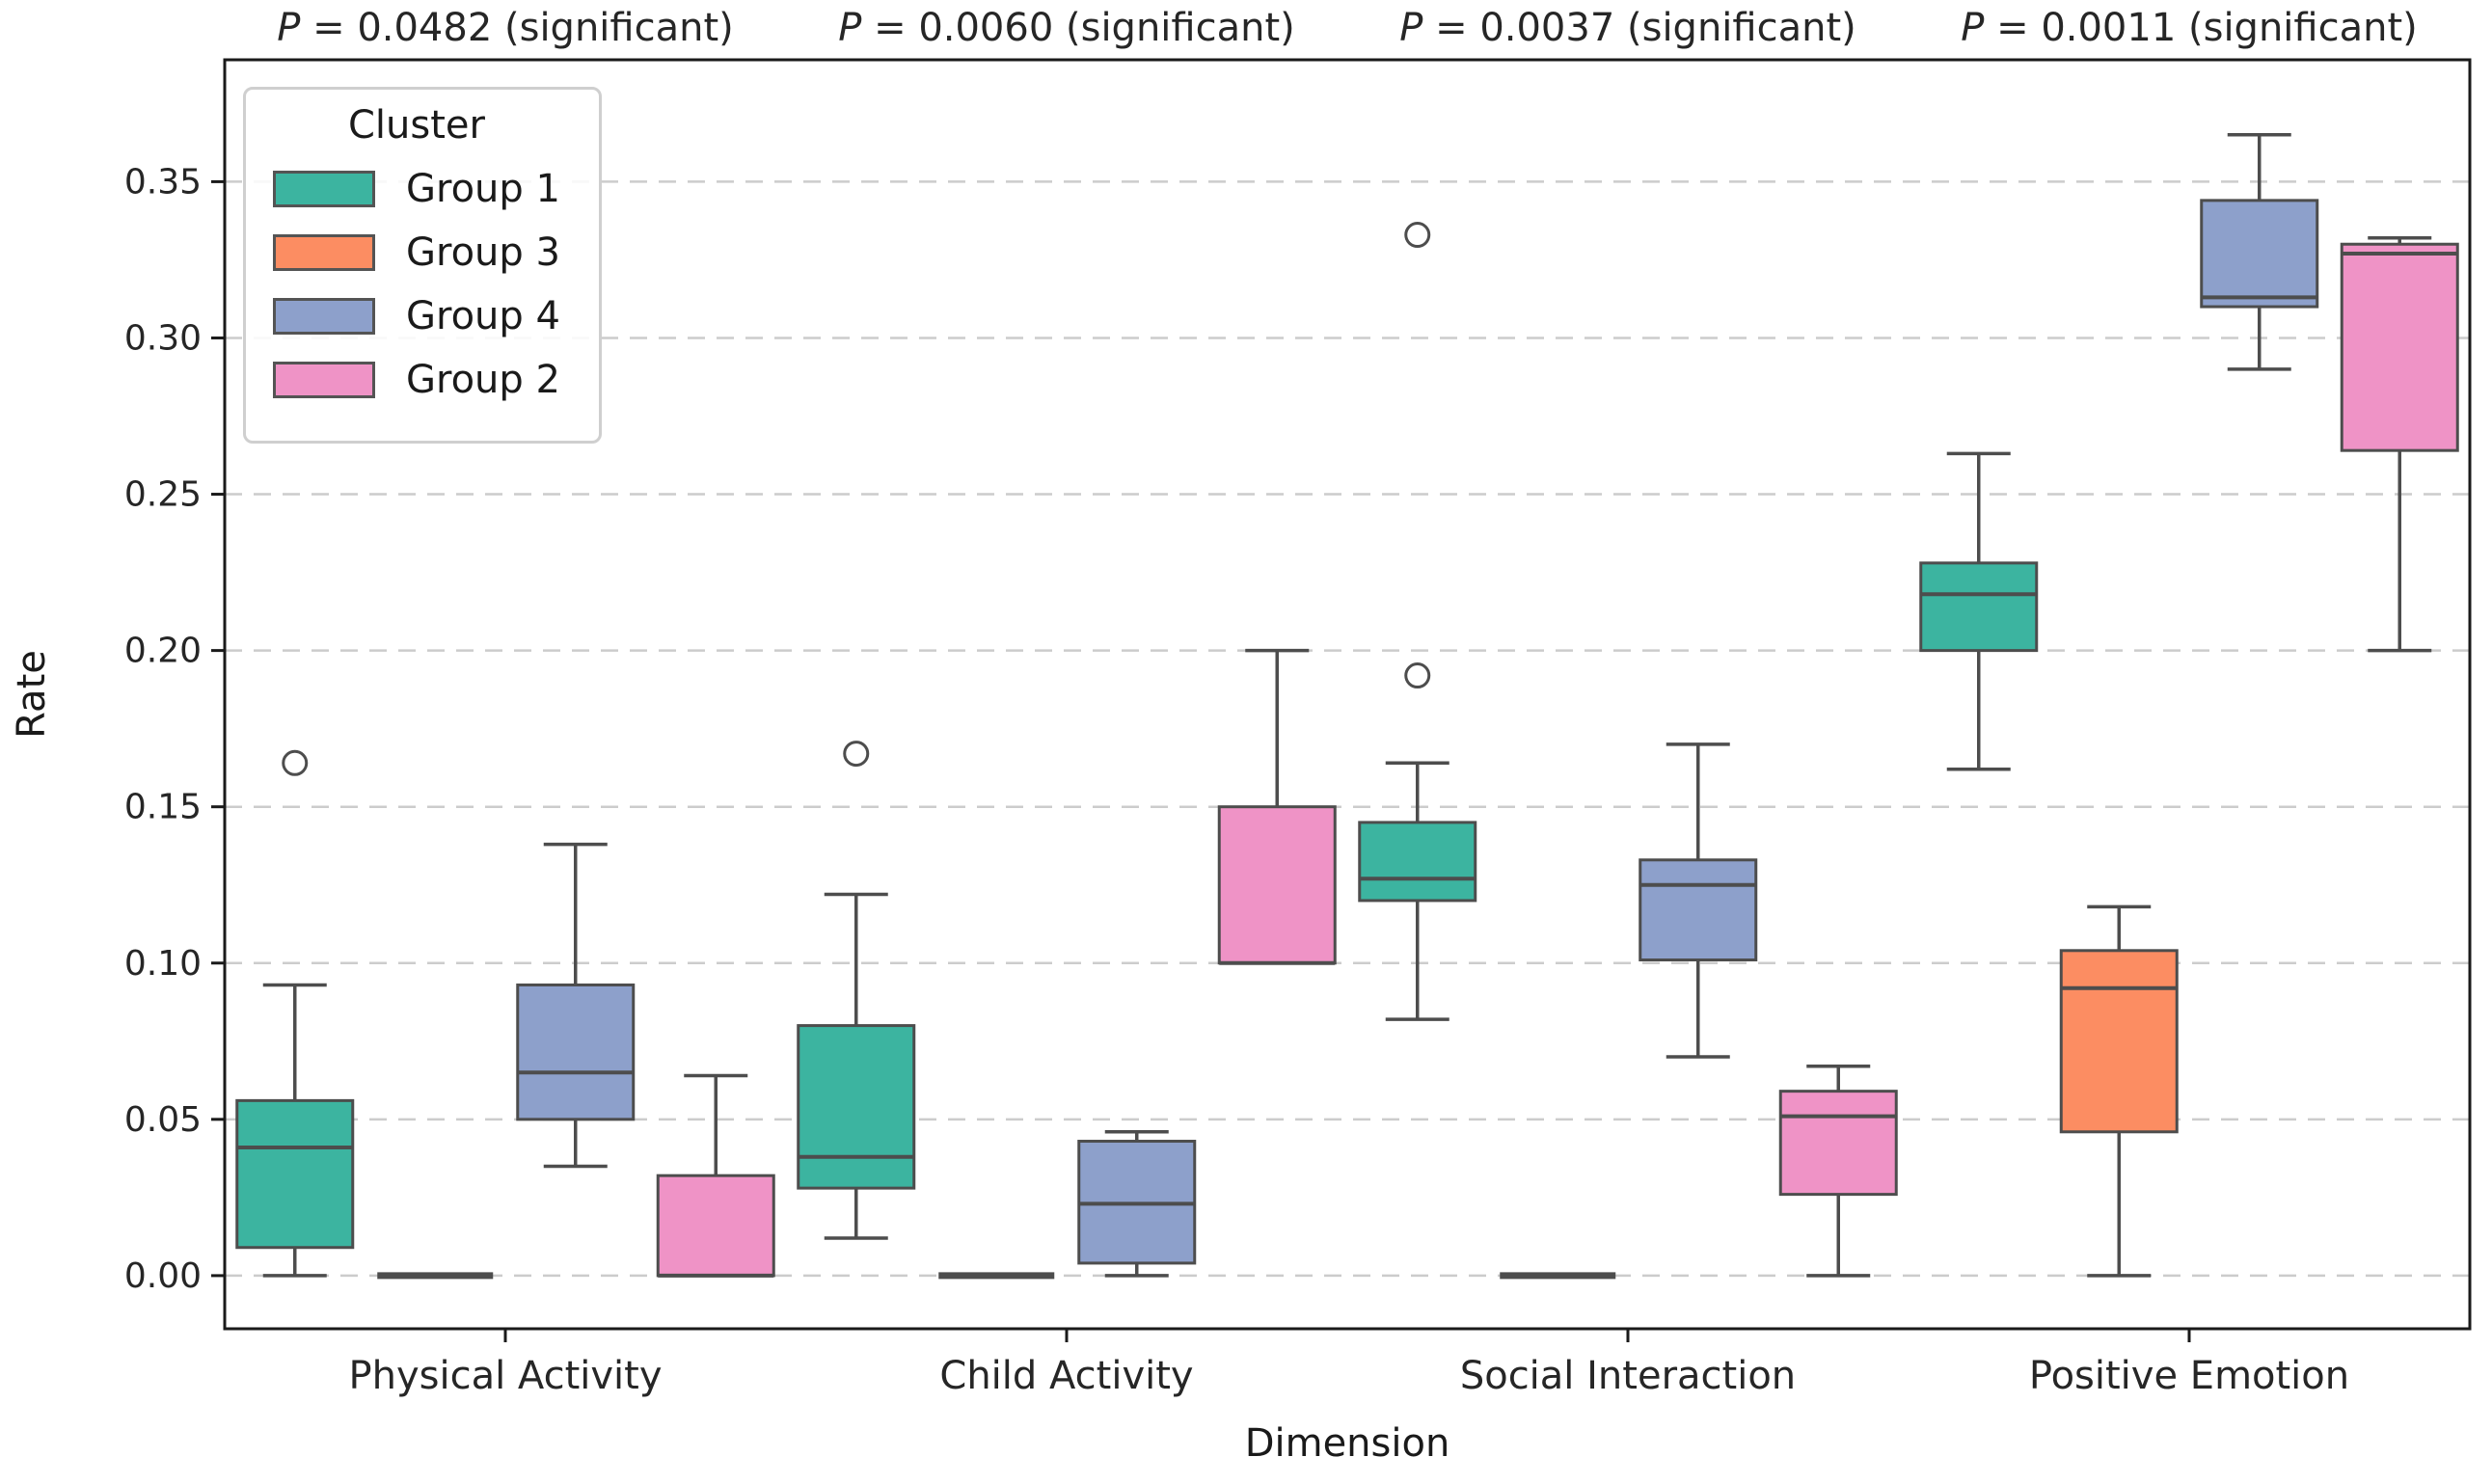 The width and height of the screenshot is (2492, 1484). I want to click on legend-item-group-3: Group 3, so click(416, 252).